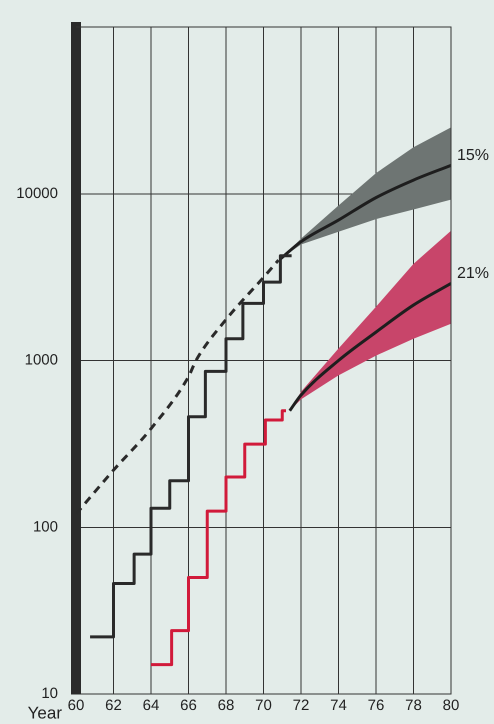 The width and height of the screenshot is (494, 724). I want to click on x-tick-label: 74, so click(338, 705).